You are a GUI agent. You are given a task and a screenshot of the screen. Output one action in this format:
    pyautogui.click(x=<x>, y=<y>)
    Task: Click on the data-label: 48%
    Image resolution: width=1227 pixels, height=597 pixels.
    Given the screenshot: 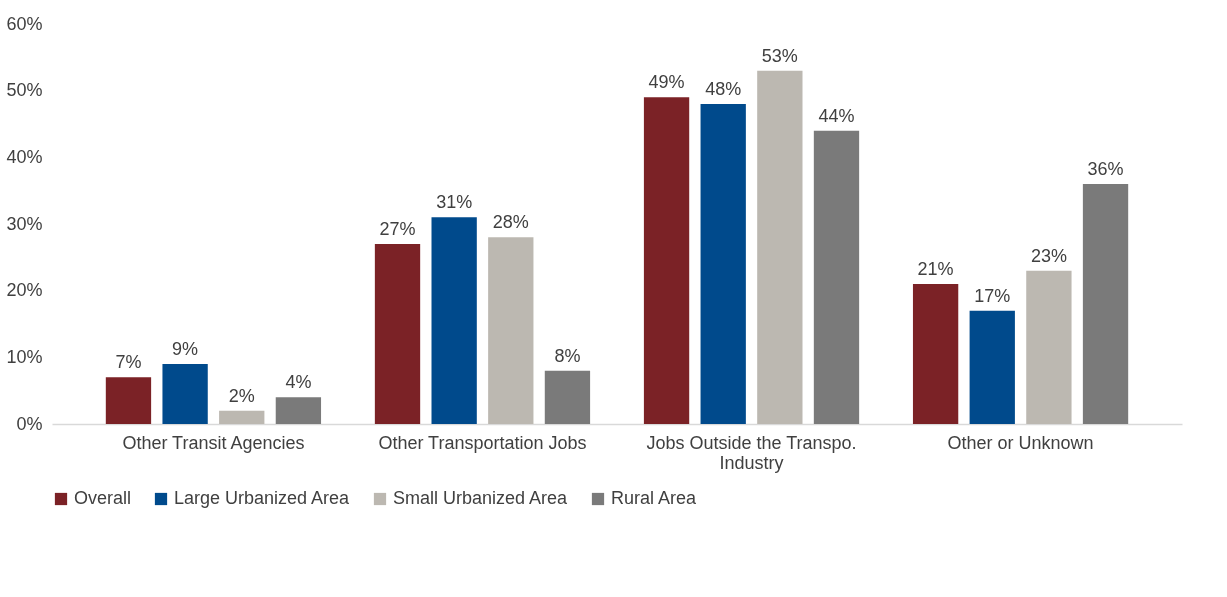 What is the action you would take?
    pyautogui.click(x=723, y=89)
    